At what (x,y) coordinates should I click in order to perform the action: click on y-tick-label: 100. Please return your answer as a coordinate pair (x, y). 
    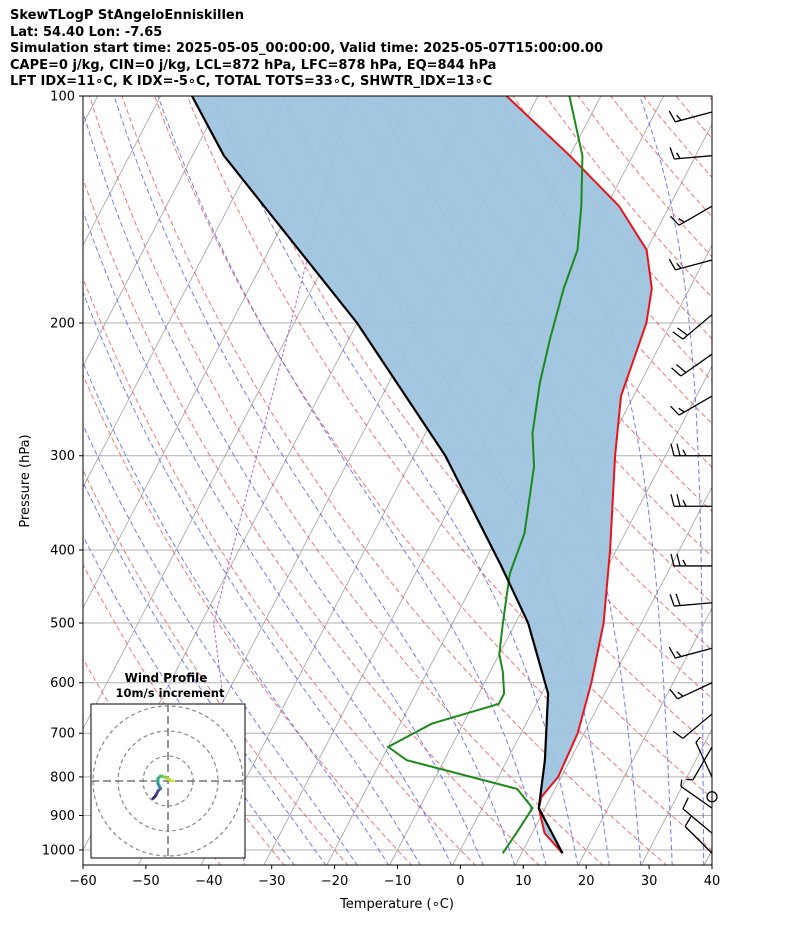
    Looking at the image, I should click on (62, 97).